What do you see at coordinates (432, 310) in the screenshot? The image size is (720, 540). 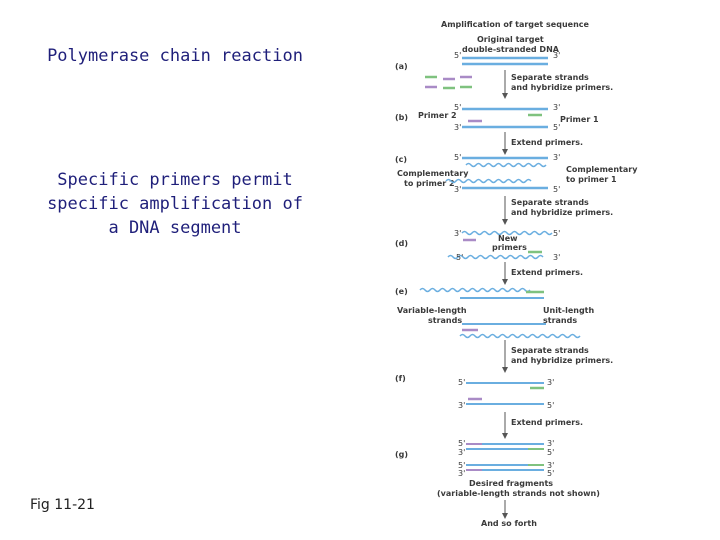 I see `variable-label-1: Variable-length` at bounding box center [432, 310].